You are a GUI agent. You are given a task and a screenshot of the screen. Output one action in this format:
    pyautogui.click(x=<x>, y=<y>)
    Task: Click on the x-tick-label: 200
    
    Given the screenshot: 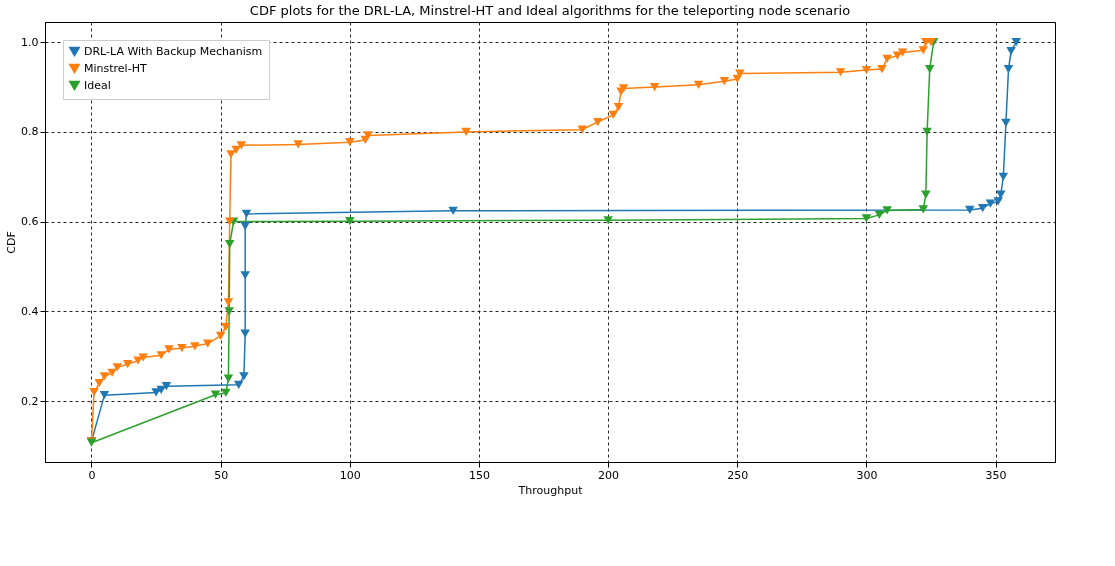 What is the action you would take?
    pyautogui.click(x=609, y=475)
    